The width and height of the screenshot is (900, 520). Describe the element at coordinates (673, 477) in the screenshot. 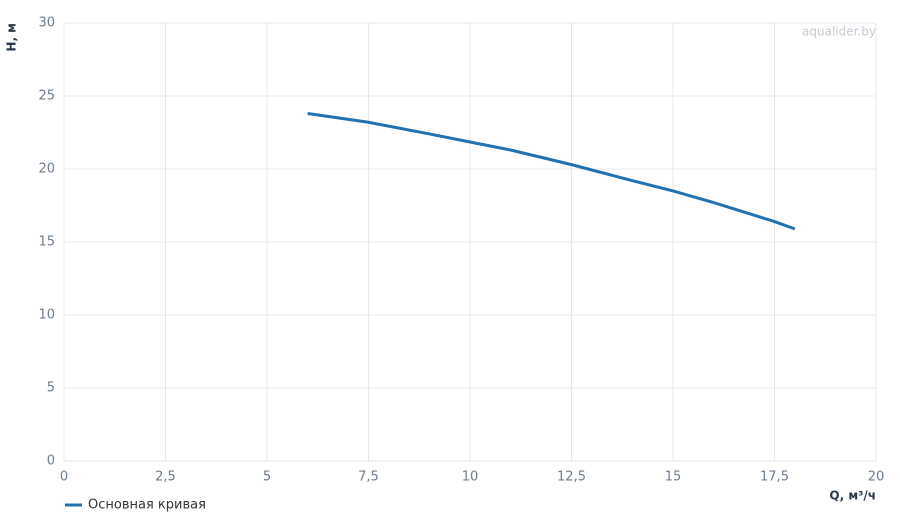

I see `x-tick-label: 15` at that location.